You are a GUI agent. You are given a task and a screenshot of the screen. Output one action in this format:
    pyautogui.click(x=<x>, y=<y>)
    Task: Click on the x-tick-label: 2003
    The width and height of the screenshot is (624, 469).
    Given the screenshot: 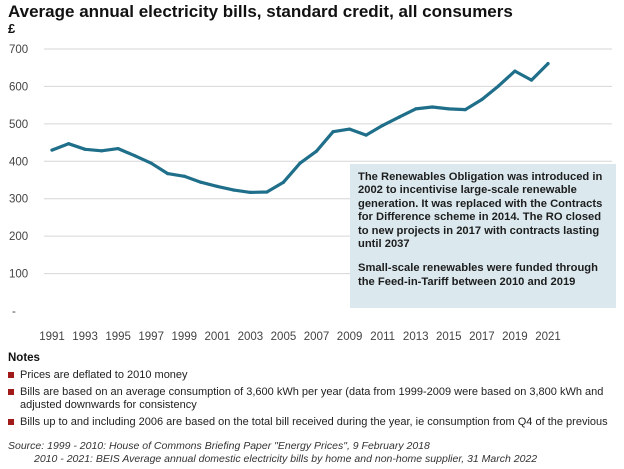 What is the action you would take?
    pyautogui.click(x=251, y=337)
    